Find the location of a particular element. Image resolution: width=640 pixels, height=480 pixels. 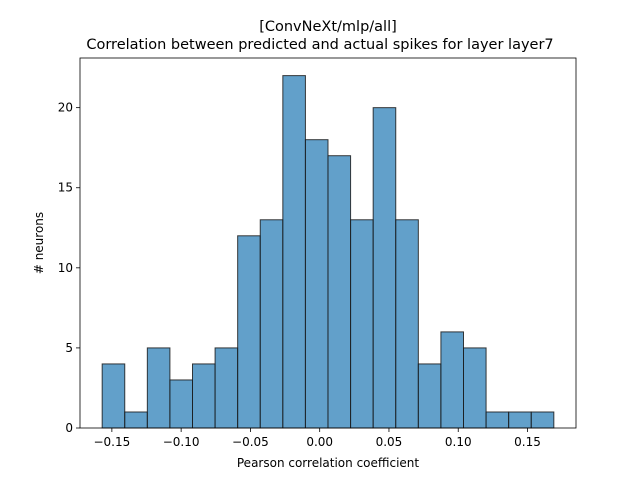

x-axis-label: Pearson correlation coefficient is located at coordinates (328, 463).